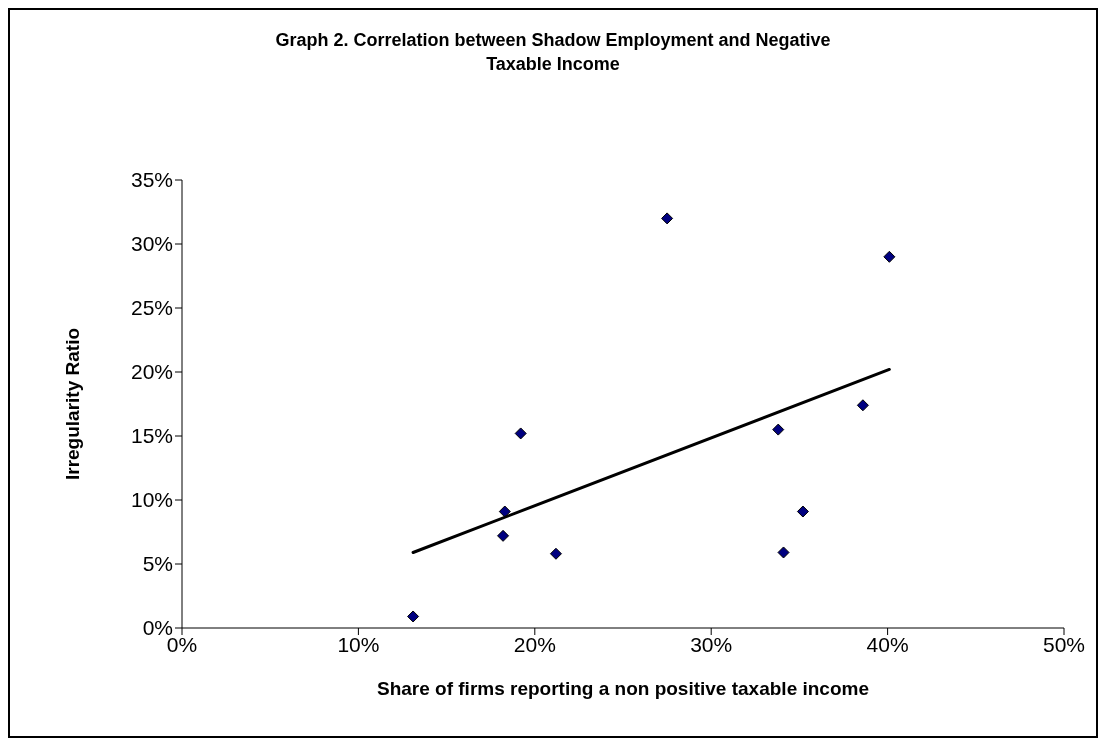 This screenshot has height=747, width=1109. What do you see at coordinates (151, 244) in the screenshot?
I see `y-tick-label: 30%` at bounding box center [151, 244].